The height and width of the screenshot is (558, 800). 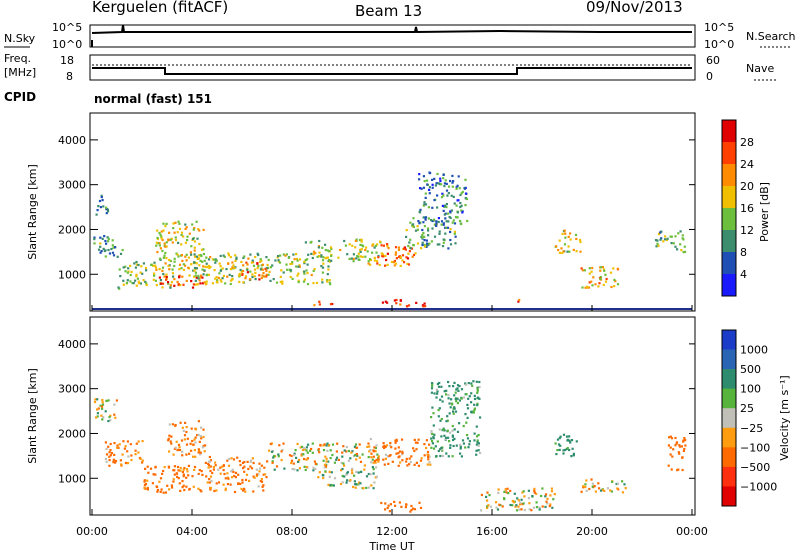 I want to click on date-title: 09/Nov/2013, so click(x=634, y=8).